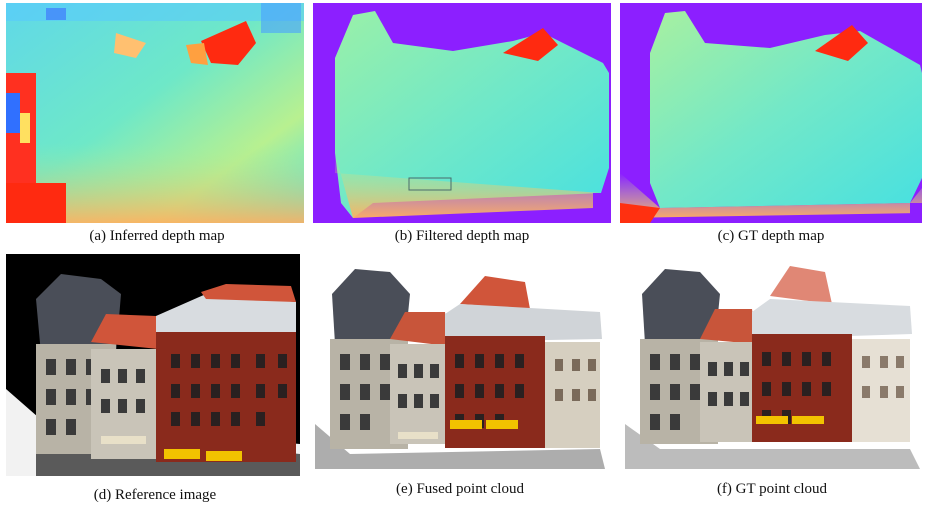  I want to click on caption-d: (d) Reference image, so click(155, 495).